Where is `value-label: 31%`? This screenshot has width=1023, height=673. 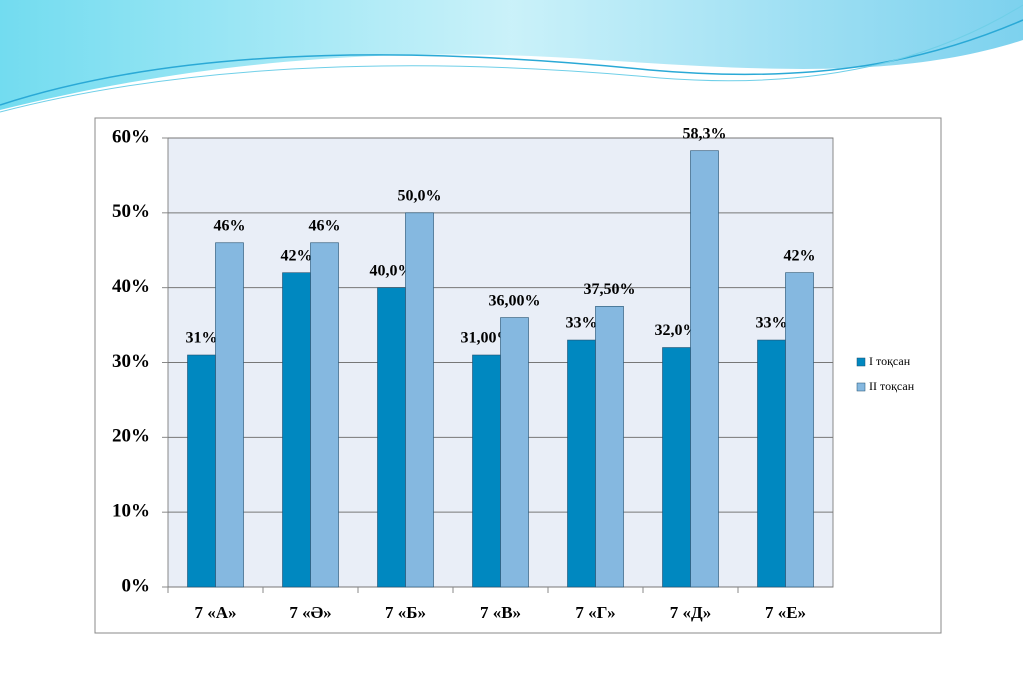 value-label: 31% is located at coordinates (202, 338).